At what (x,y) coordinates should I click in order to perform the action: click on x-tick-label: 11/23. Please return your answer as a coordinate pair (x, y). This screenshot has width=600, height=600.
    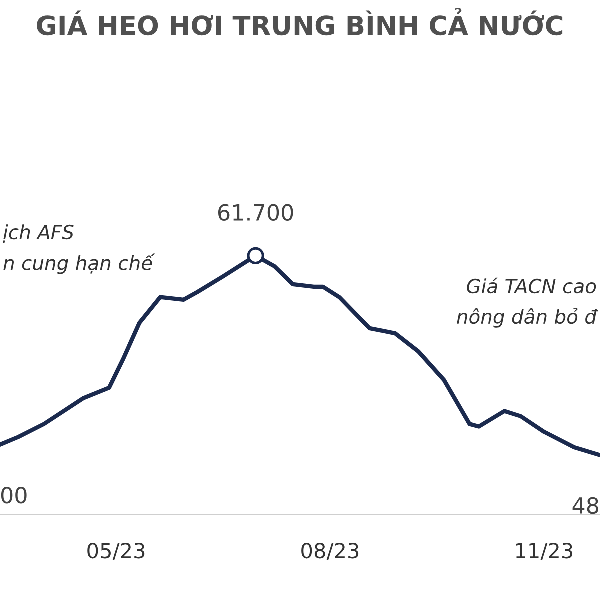
    Looking at the image, I should click on (544, 551).